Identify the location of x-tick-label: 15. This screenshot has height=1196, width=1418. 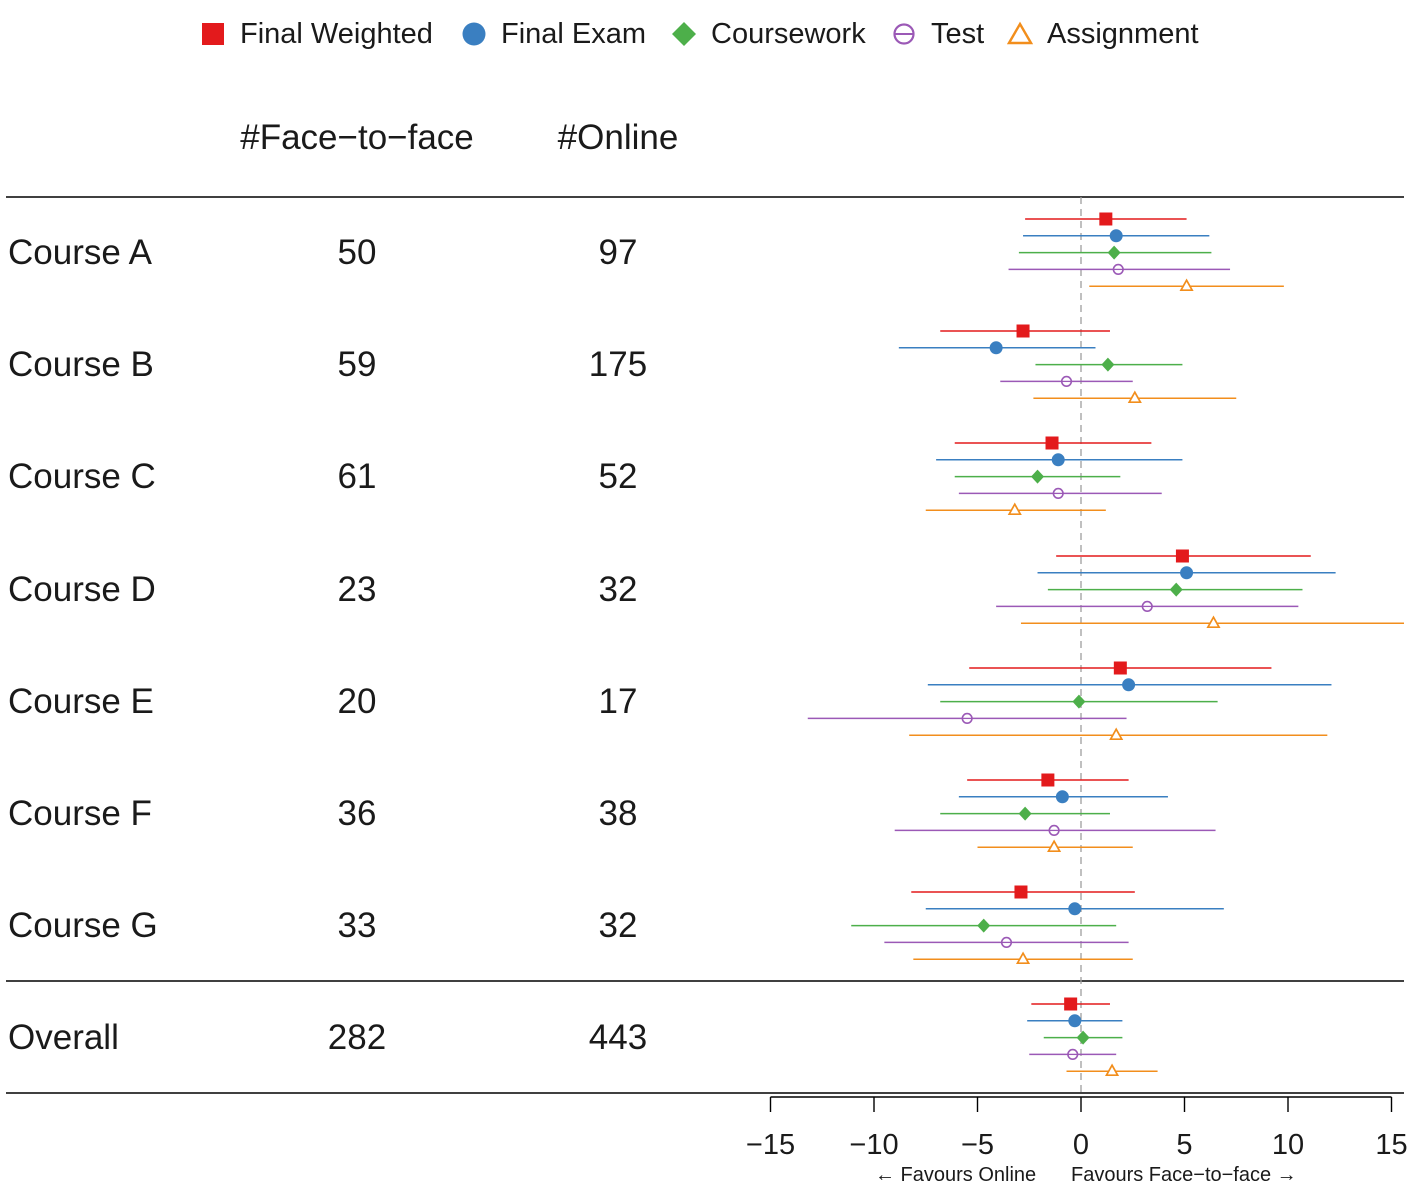
(1391, 1145).